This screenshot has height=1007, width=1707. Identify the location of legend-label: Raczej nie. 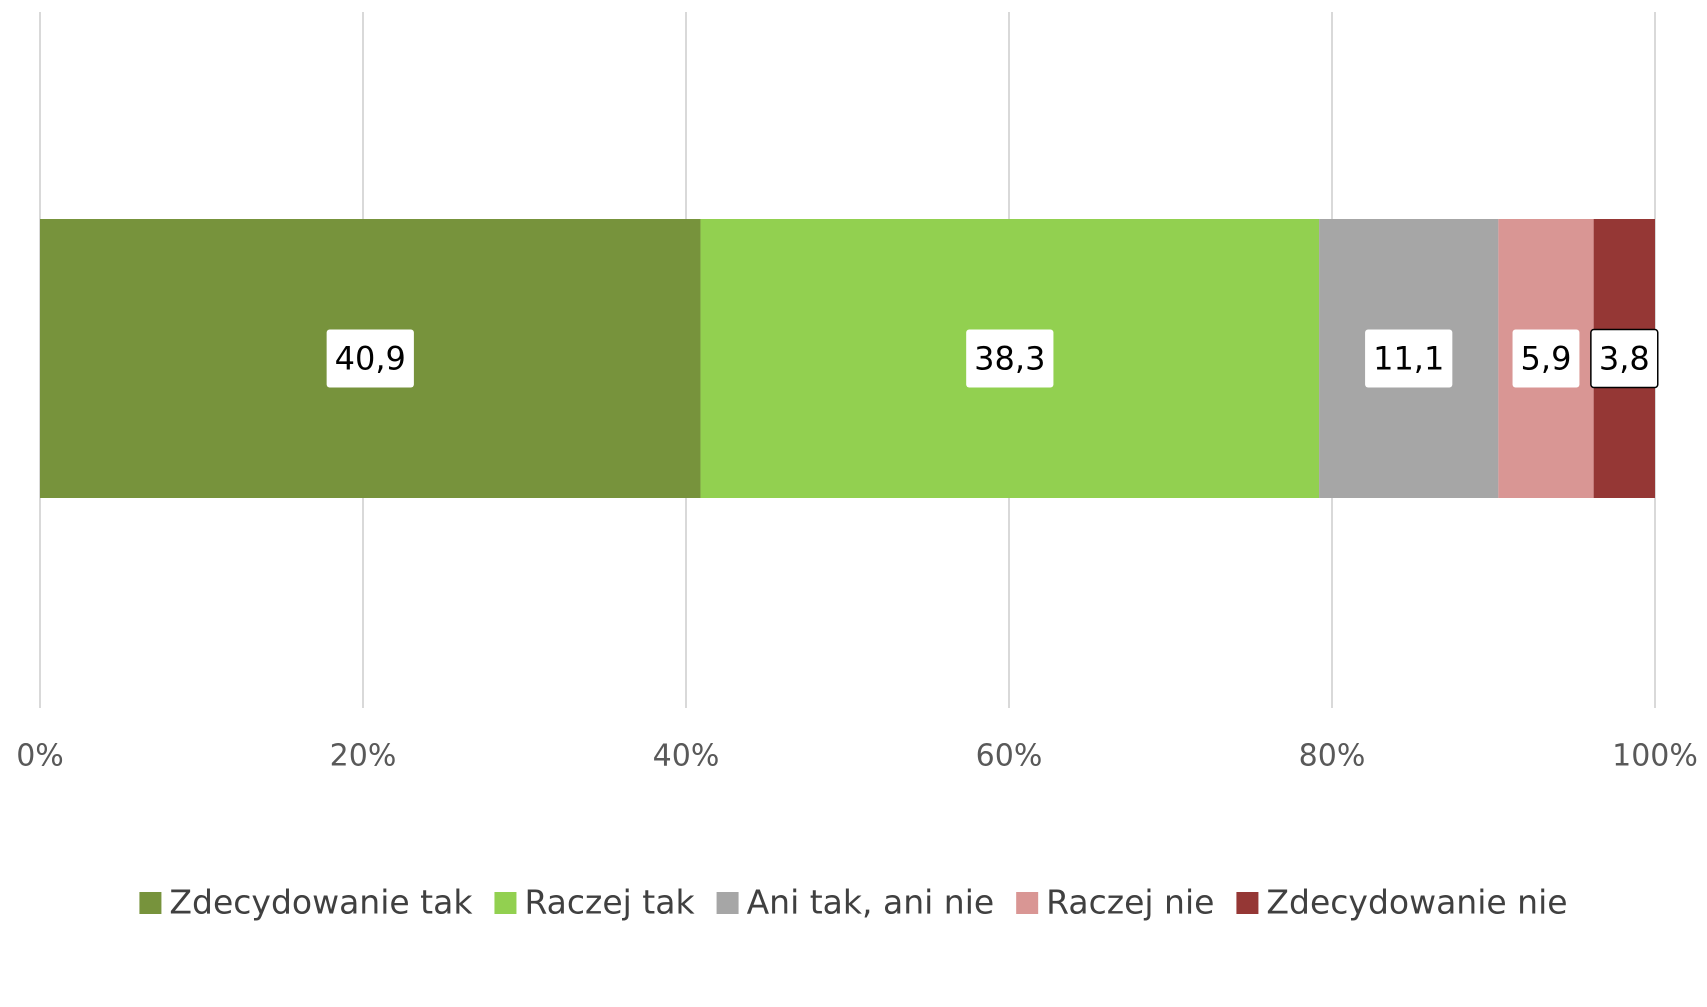
(1130, 902).